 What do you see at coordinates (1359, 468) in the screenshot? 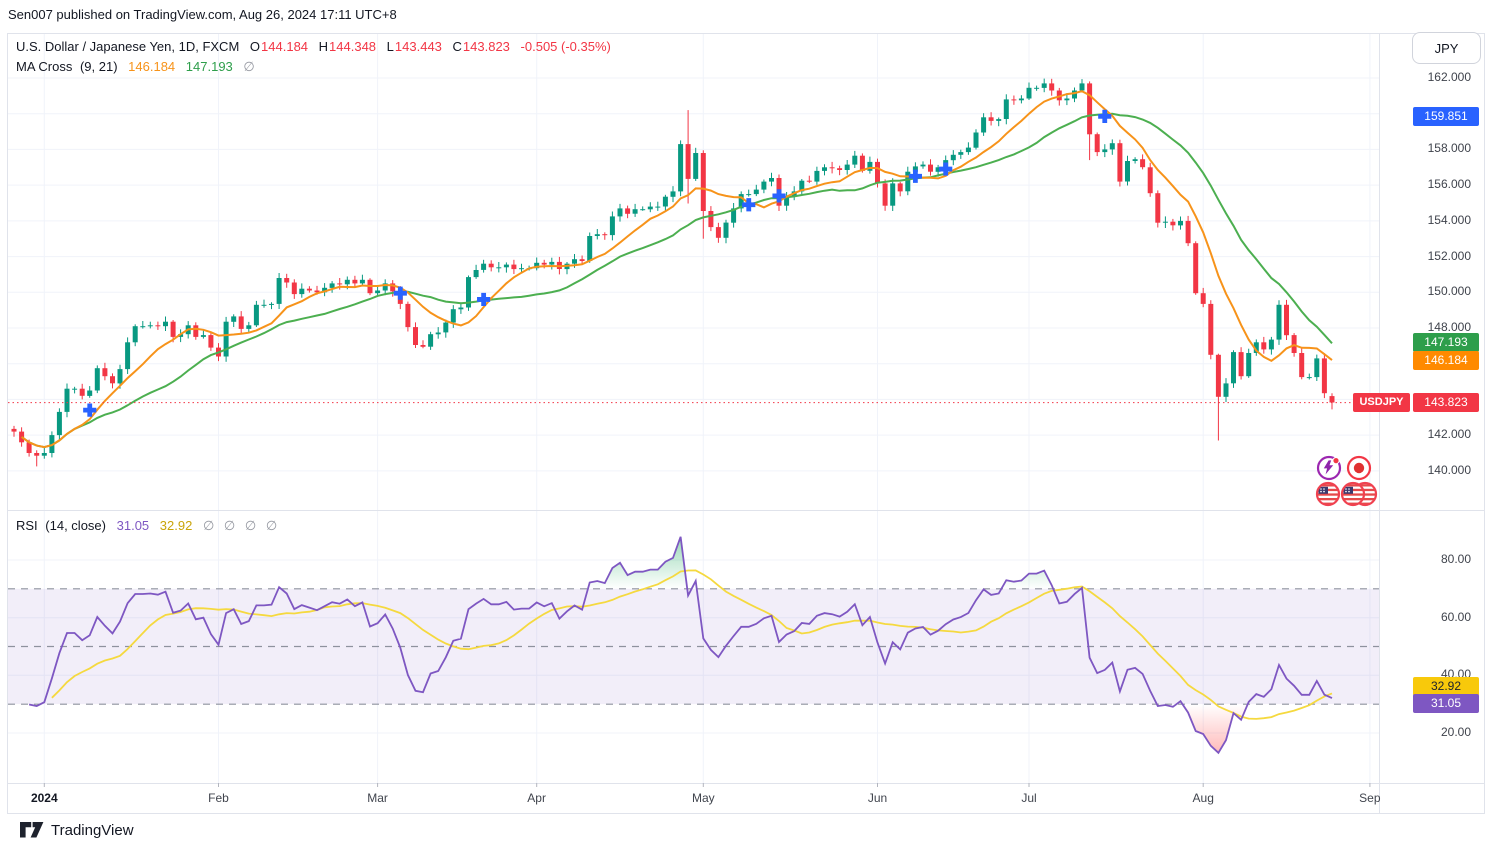
I see `japan-flag-icon` at bounding box center [1359, 468].